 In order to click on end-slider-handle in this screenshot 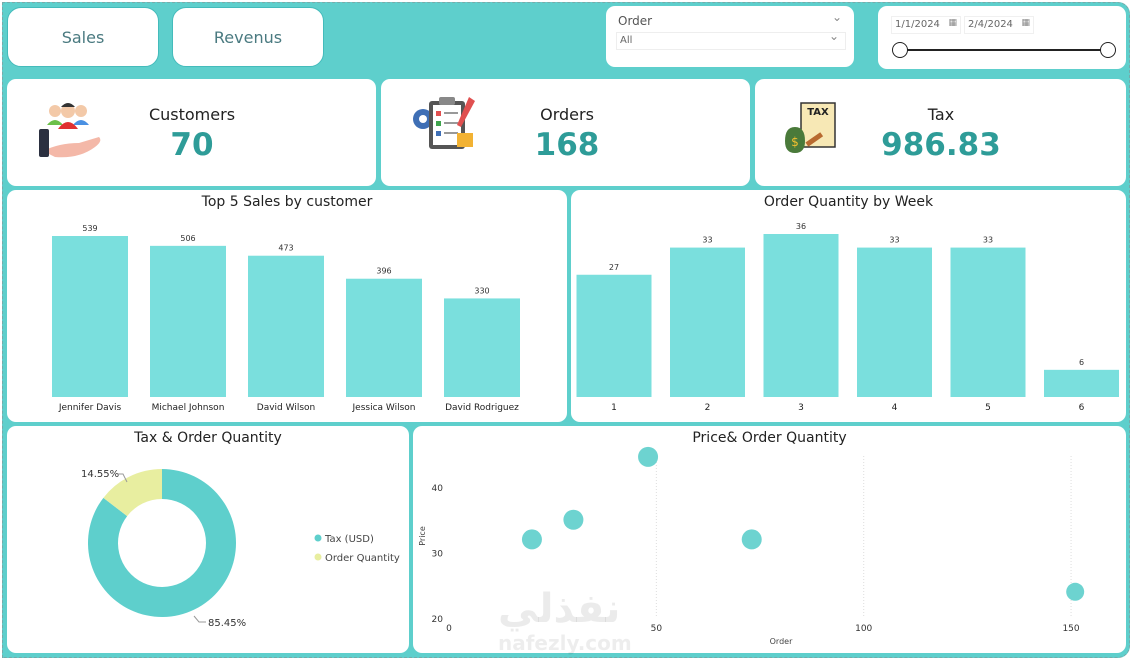, I will do `click(1108, 50)`.